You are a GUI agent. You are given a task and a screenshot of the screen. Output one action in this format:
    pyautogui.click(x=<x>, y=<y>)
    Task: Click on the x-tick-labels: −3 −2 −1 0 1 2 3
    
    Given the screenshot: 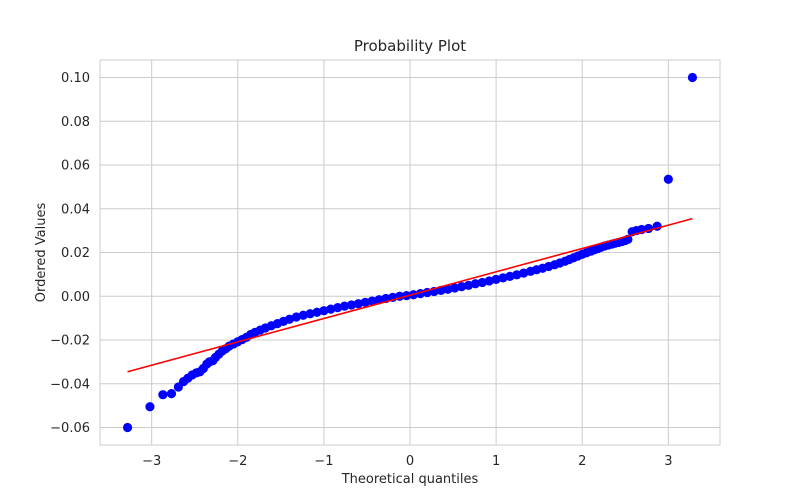 What is the action you would take?
    pyautogui.click(x=407, y=461)
    